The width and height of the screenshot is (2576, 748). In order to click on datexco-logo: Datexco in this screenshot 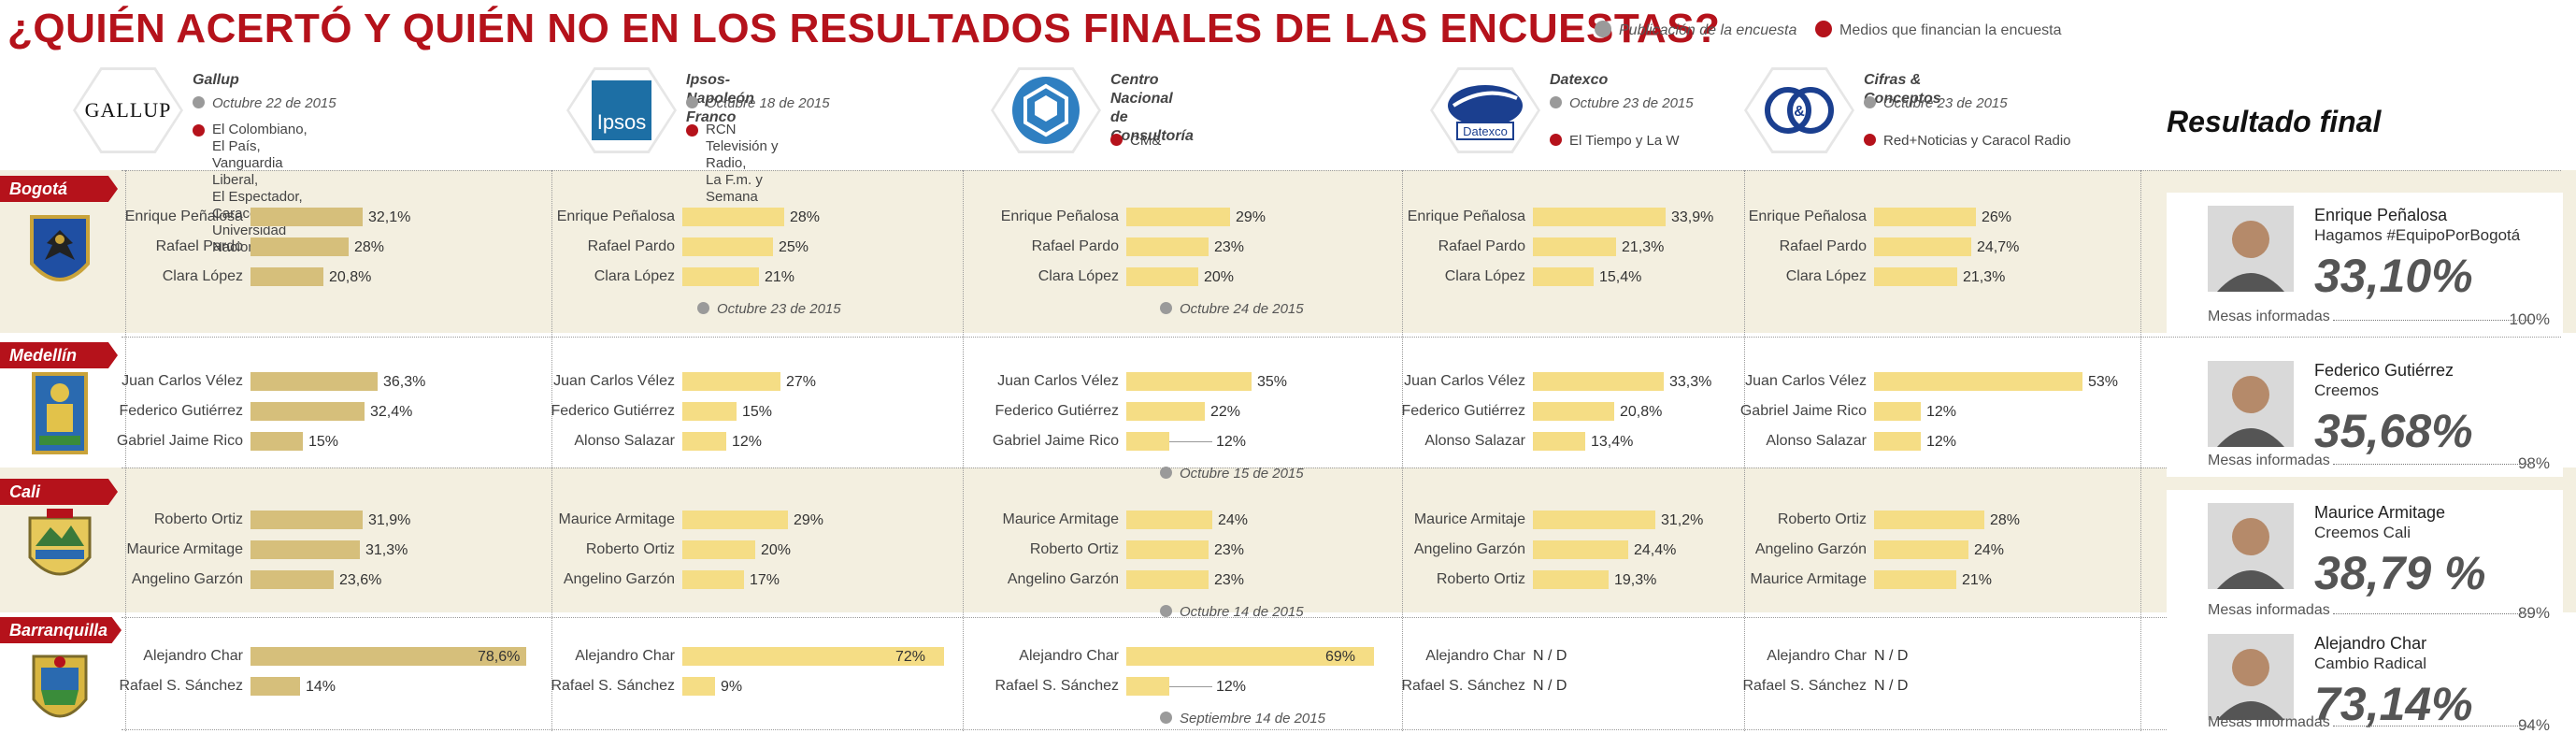, I will do `click(1485, 110)`.